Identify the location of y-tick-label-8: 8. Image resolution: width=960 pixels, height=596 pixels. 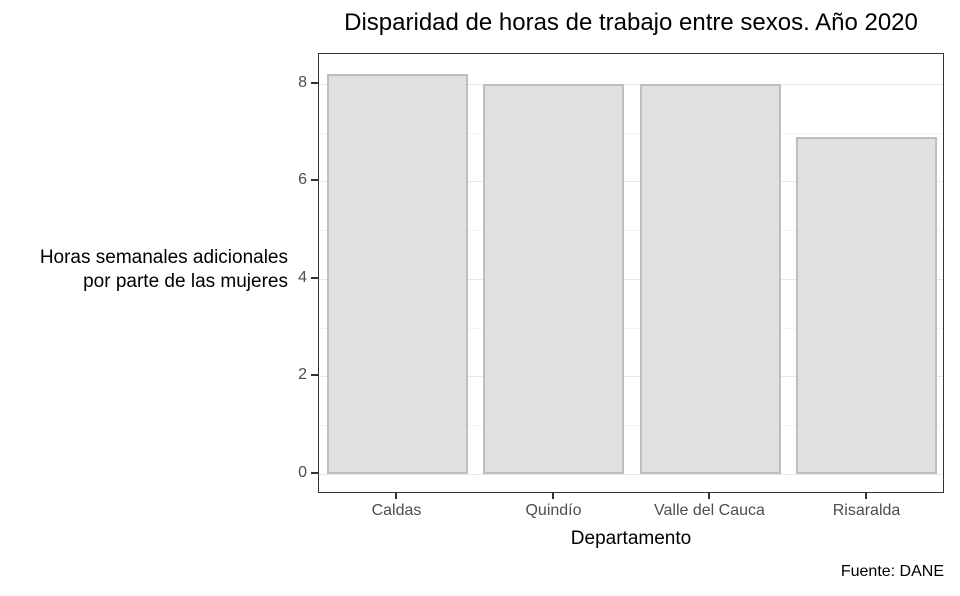
(302, 82).